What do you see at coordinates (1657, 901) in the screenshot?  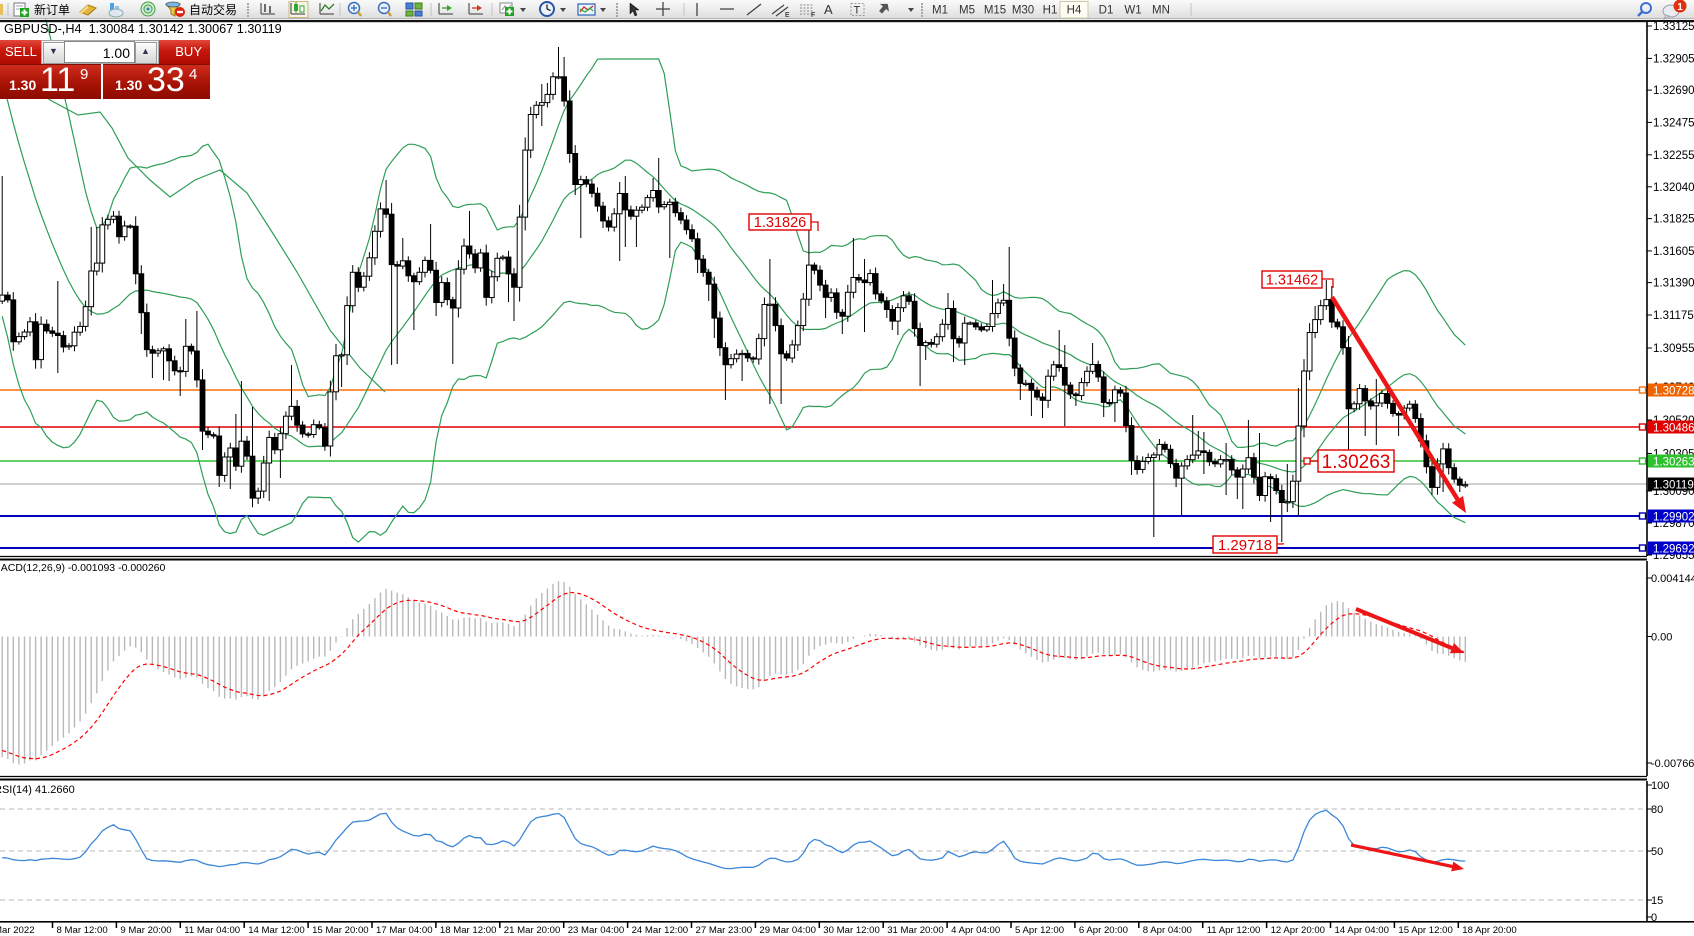 I see `svg-text: 15` at bounding box center [1657, 901].